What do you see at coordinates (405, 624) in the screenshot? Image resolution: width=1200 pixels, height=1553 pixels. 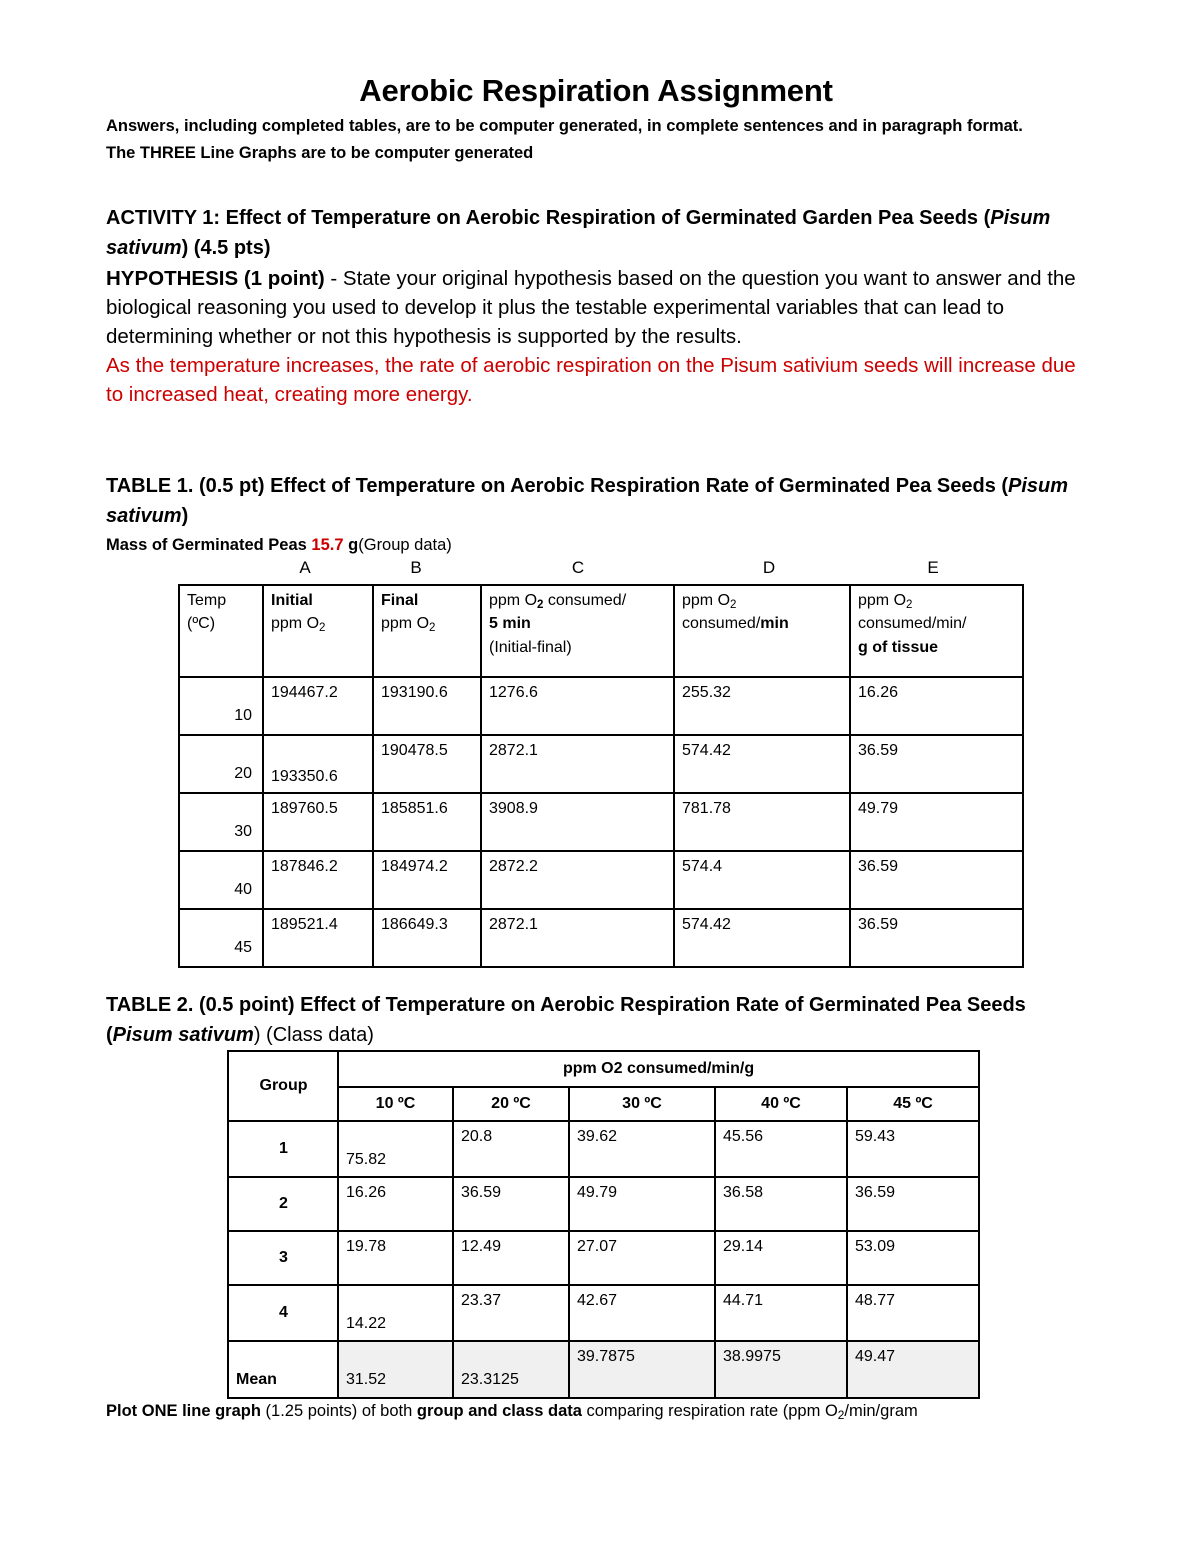 I see `header-final-line2: ppm O` at bounding box center [405, 624].